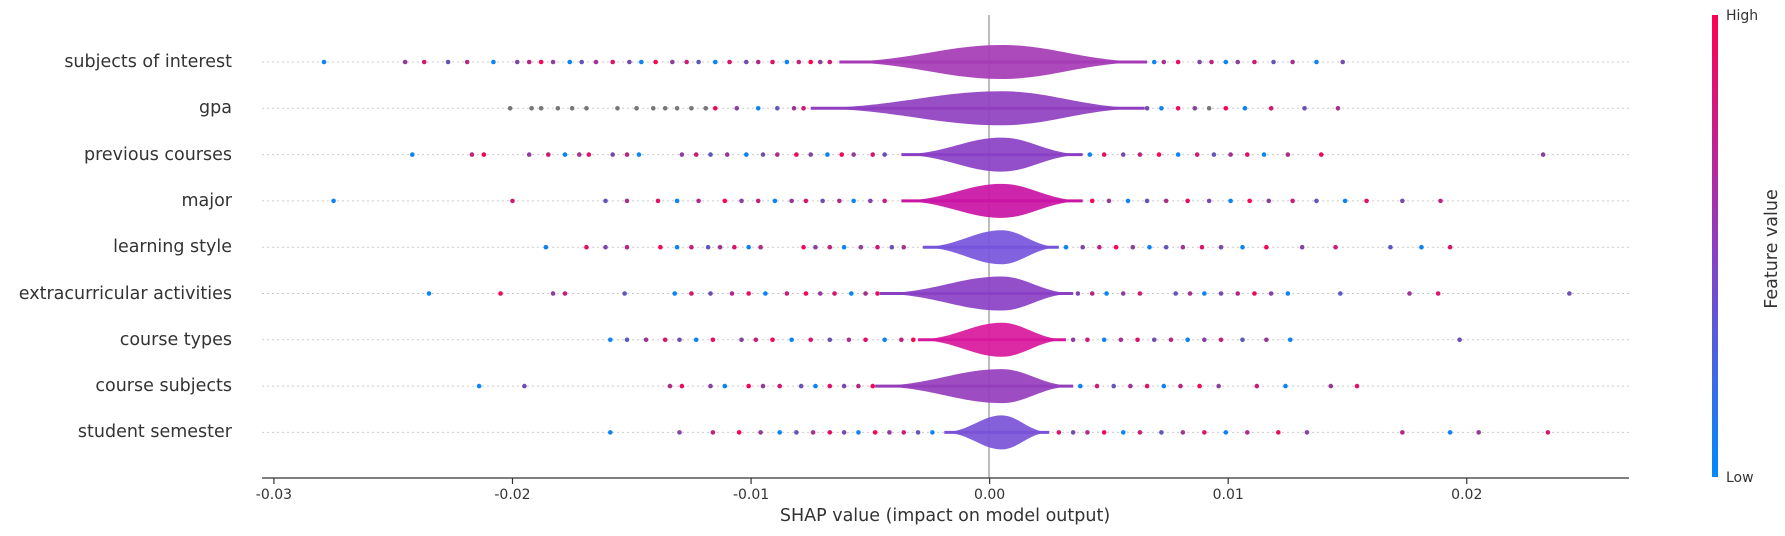 The width and height of the screenshot is (1785, 536). Describe the element at coordinates (175, 339) in the screenshot. I see `feature-label: course types` at that location.